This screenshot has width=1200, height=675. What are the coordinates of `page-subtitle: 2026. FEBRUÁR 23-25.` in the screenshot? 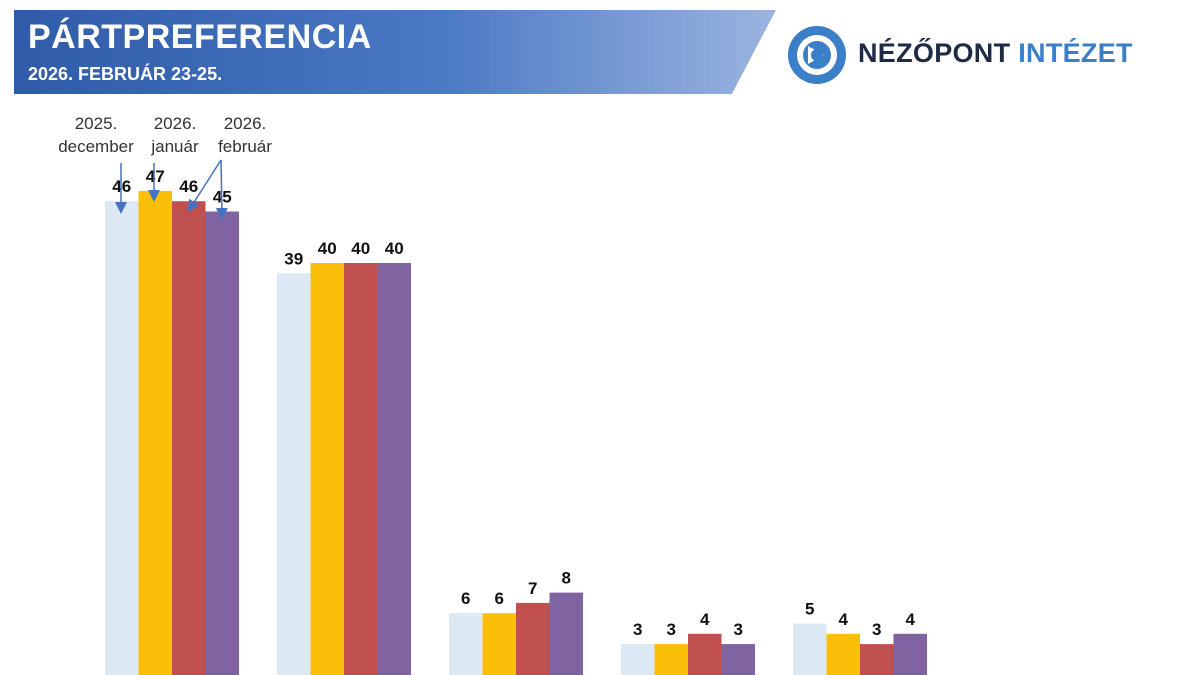 It's located at (125, 74).